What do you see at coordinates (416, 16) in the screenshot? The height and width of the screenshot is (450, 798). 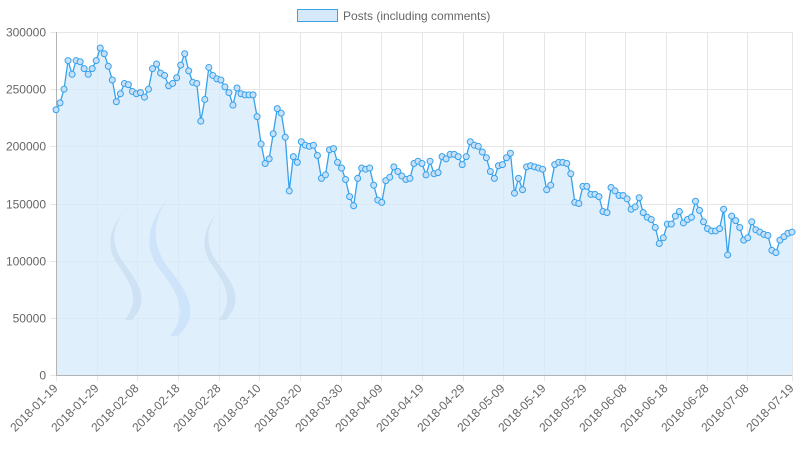 I see `legend-label: Posts (including comments)` at bounding box center [416, 16].